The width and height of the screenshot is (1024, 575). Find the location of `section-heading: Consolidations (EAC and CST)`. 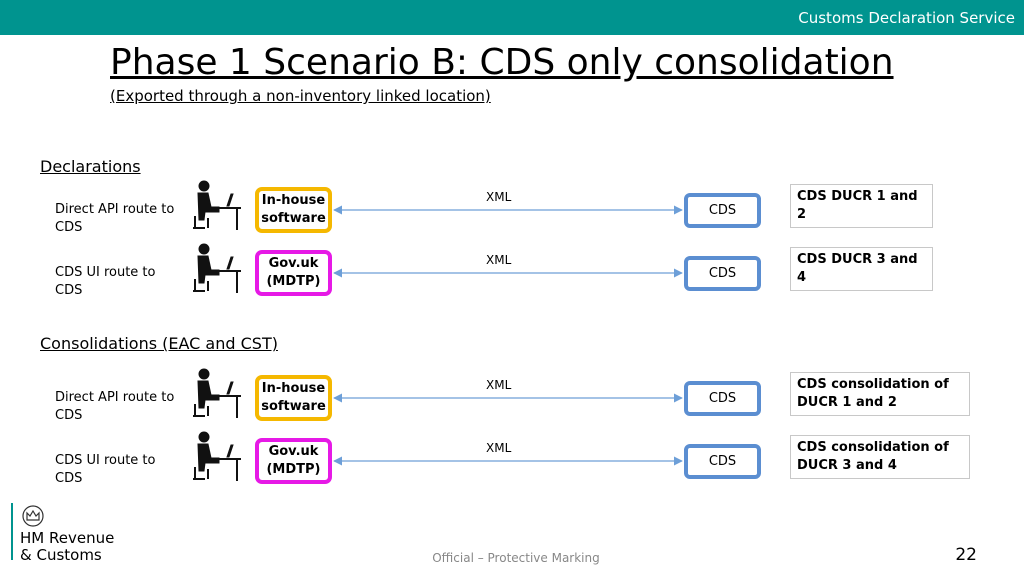

section-heading: Consolidations (EAC and CST) is located at coordinates (159, 343).